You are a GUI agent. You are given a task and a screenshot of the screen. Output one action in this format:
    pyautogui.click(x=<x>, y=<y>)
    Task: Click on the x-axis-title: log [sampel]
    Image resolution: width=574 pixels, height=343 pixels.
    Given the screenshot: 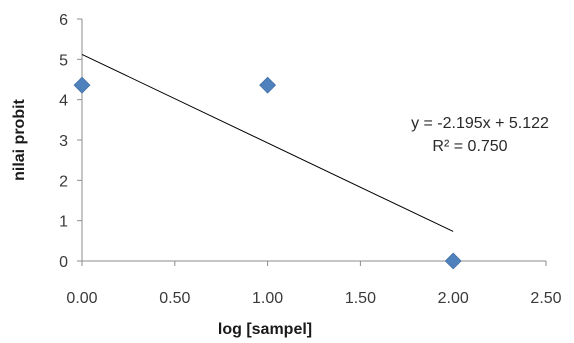 What is the action you would take?
    pyautogui.click(x=265, y=329)
    